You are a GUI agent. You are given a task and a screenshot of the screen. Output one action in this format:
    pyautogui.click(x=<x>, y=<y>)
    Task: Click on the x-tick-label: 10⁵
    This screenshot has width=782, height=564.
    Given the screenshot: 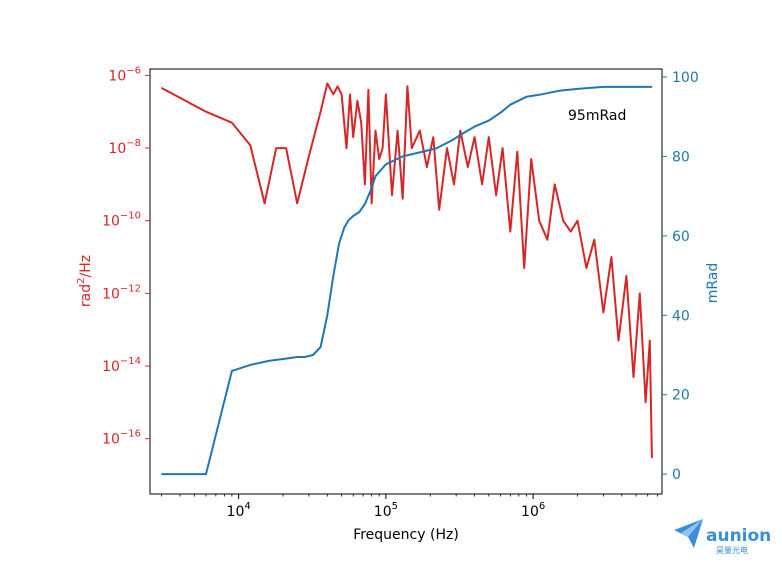 What is the action you would take?
    pyautogui.click(x=386, y=510)
    